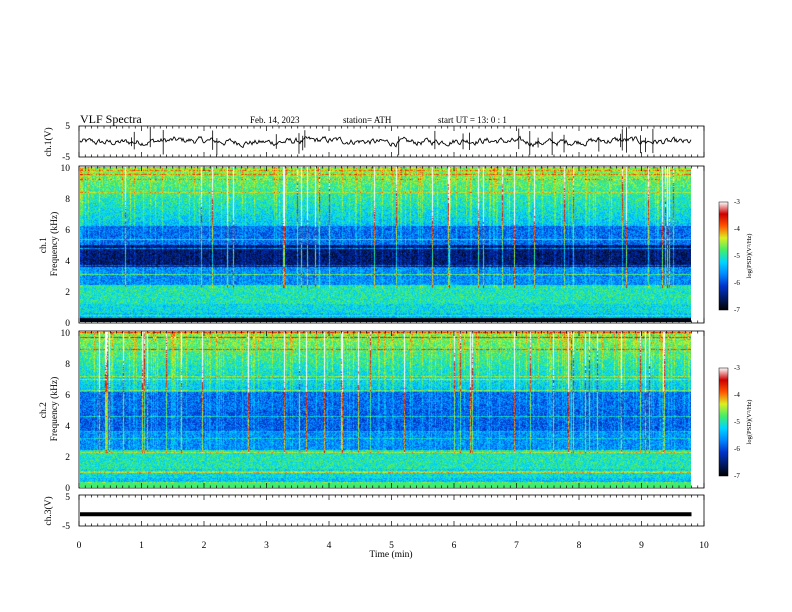  What do you see at coordinates (641, 546) in the screenshot?
I see `x-tick-label: 9` at bounding box center [641, 546].